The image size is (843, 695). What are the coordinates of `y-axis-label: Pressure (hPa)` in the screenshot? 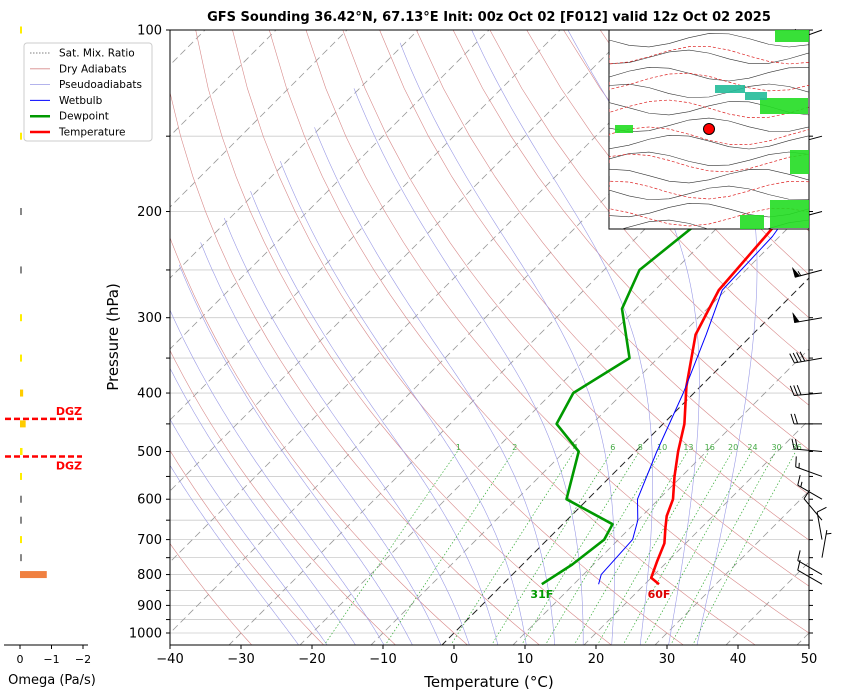 It's located at (113, 337).